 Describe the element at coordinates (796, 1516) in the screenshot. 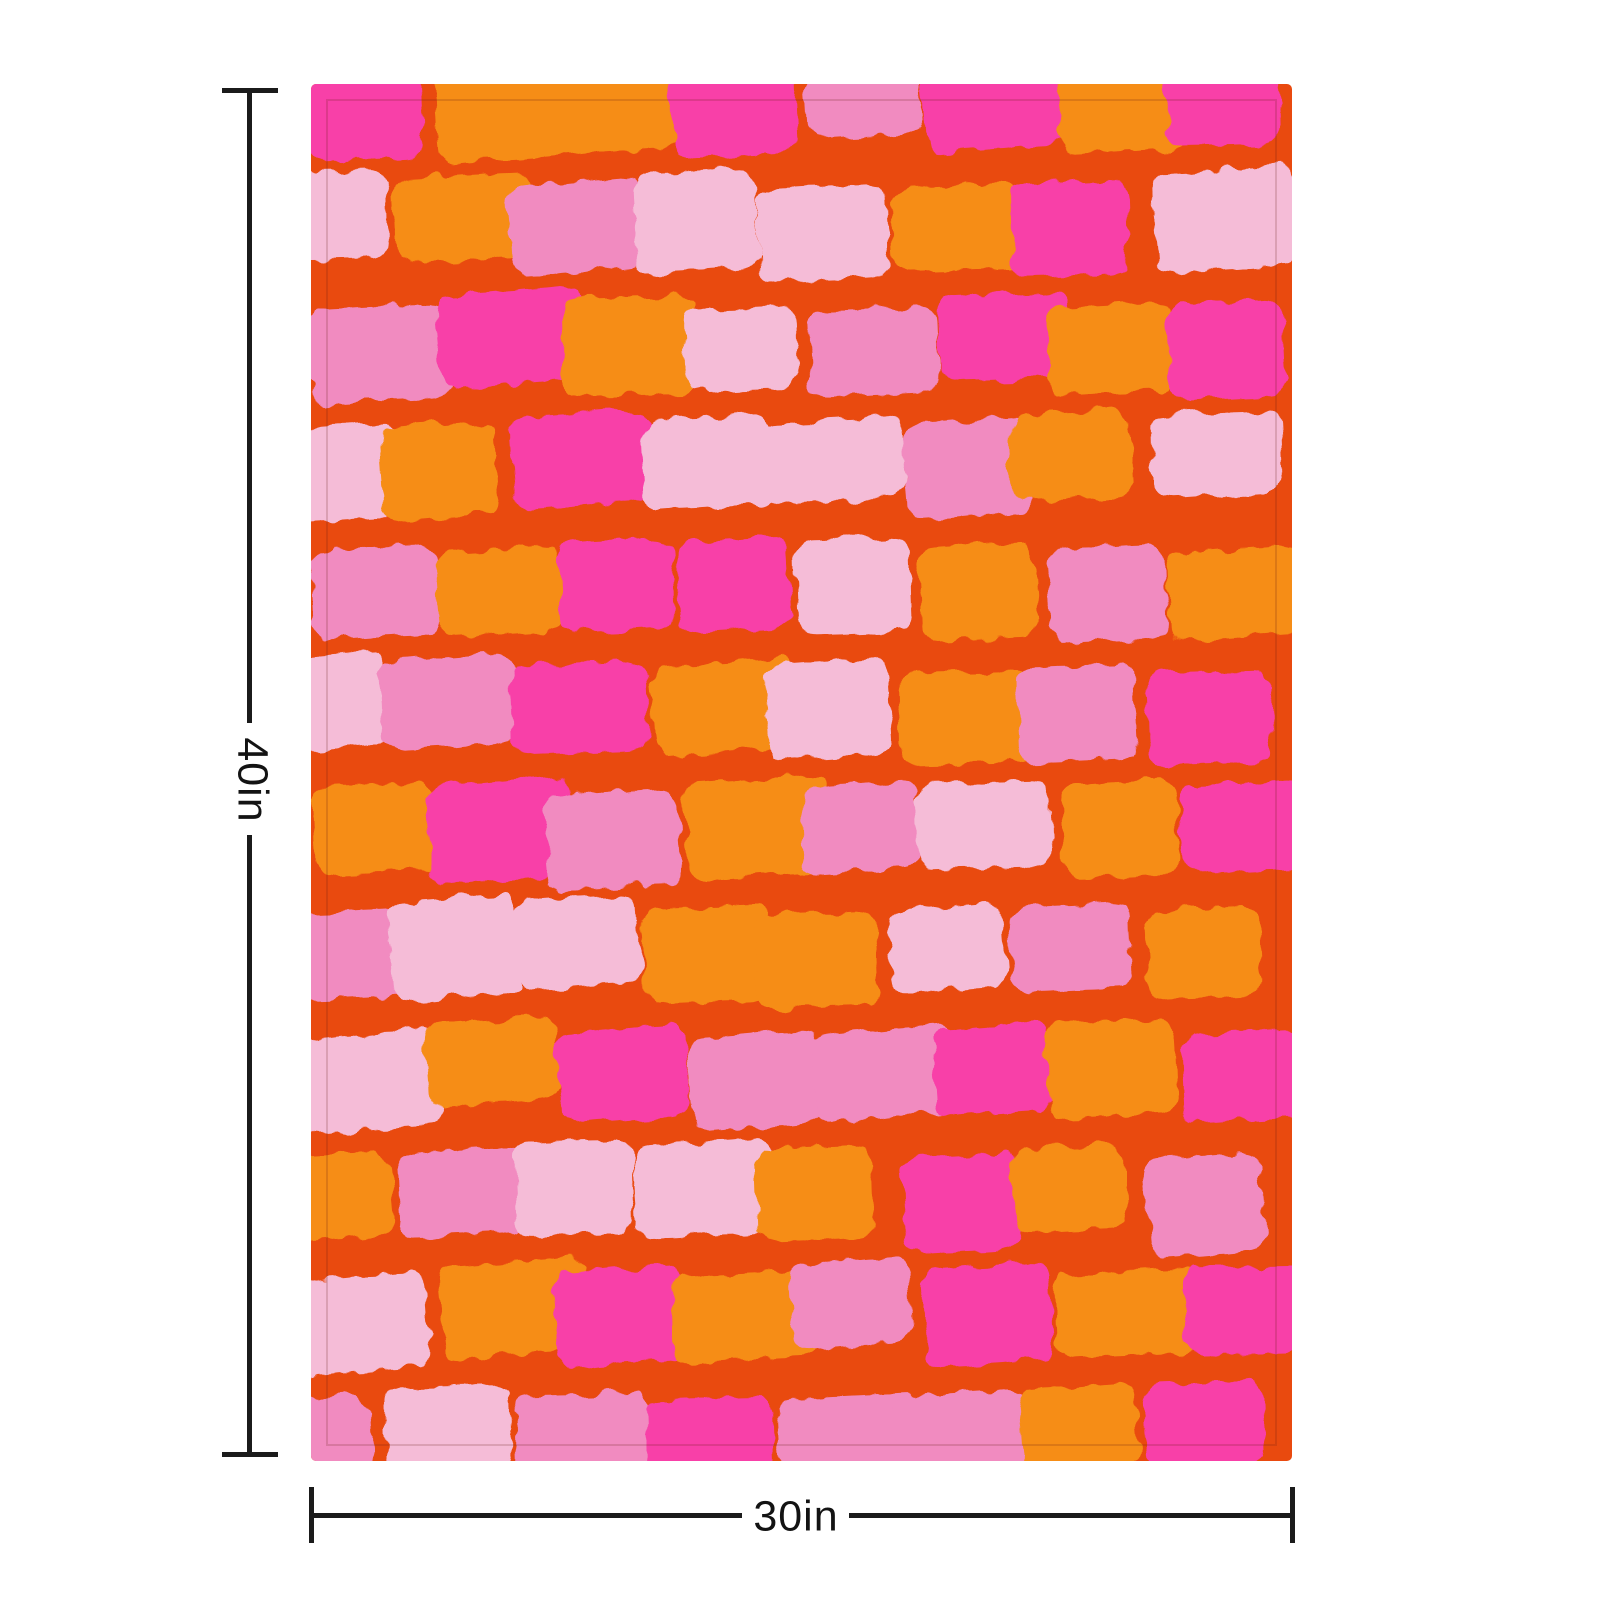

I see `width-dimension-label: 30in` at that location.